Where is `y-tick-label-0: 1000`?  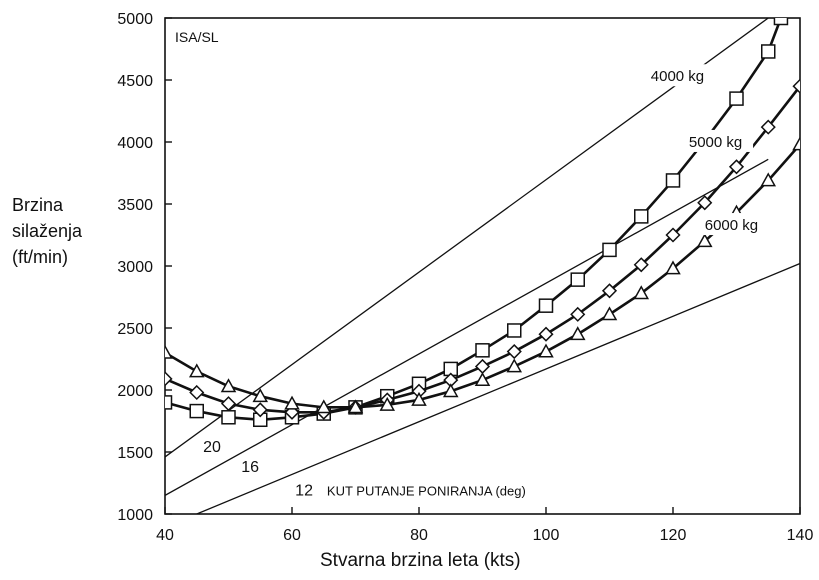
y-tick-label-0: 1000 is located at coordinates (135, 515).